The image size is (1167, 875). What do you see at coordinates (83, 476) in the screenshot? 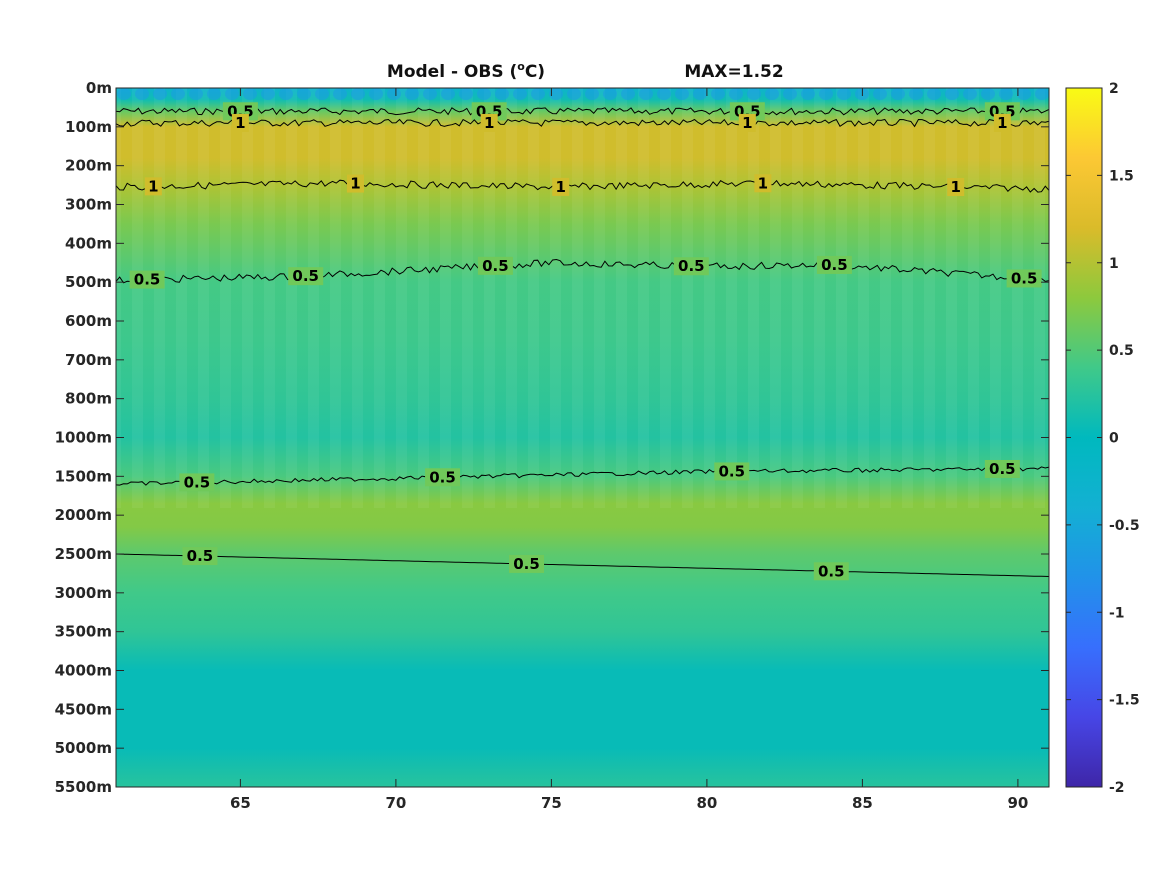
I see `y-tick-label: 1500m` at bounding box center [83, 476].